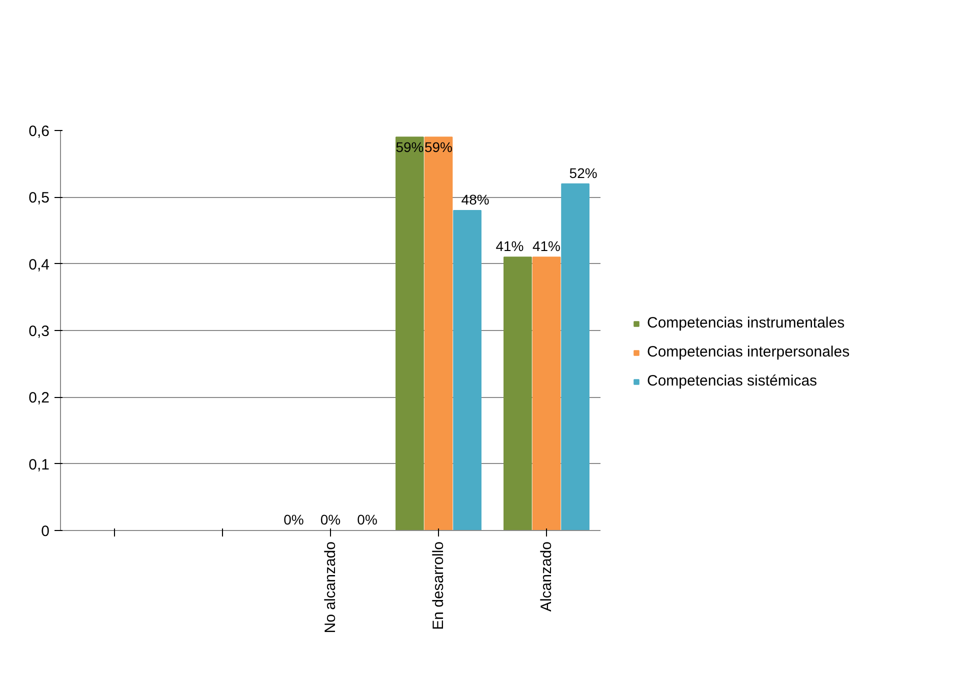 This screenshot has width=964, height=695. Describe the element at coordinates (39, 398) in the screenshot. I see `y-tick-label: 0,2` at that location.